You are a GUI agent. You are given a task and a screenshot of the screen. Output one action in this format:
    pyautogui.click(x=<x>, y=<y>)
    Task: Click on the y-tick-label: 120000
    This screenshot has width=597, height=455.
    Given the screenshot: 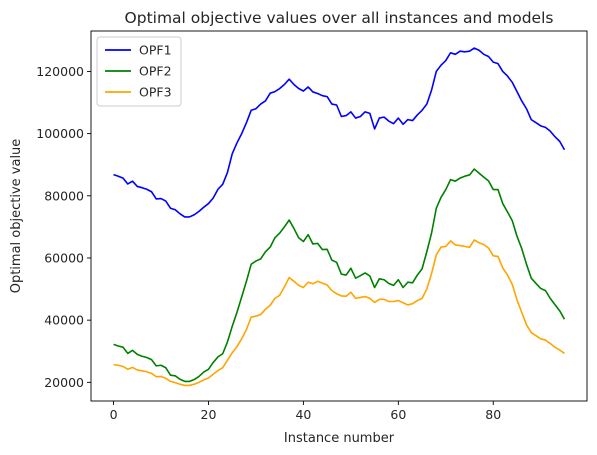 What is the action you would take?
    pyautogui.click(x=60, y=71)
    